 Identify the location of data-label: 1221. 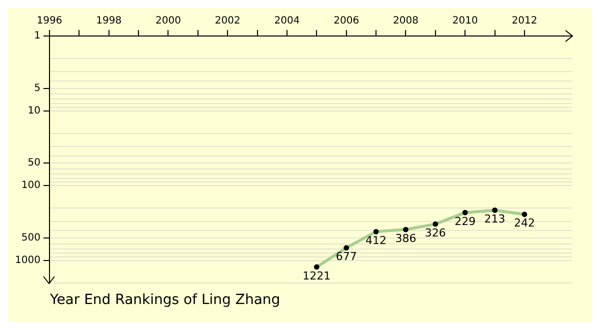
(316, 275).